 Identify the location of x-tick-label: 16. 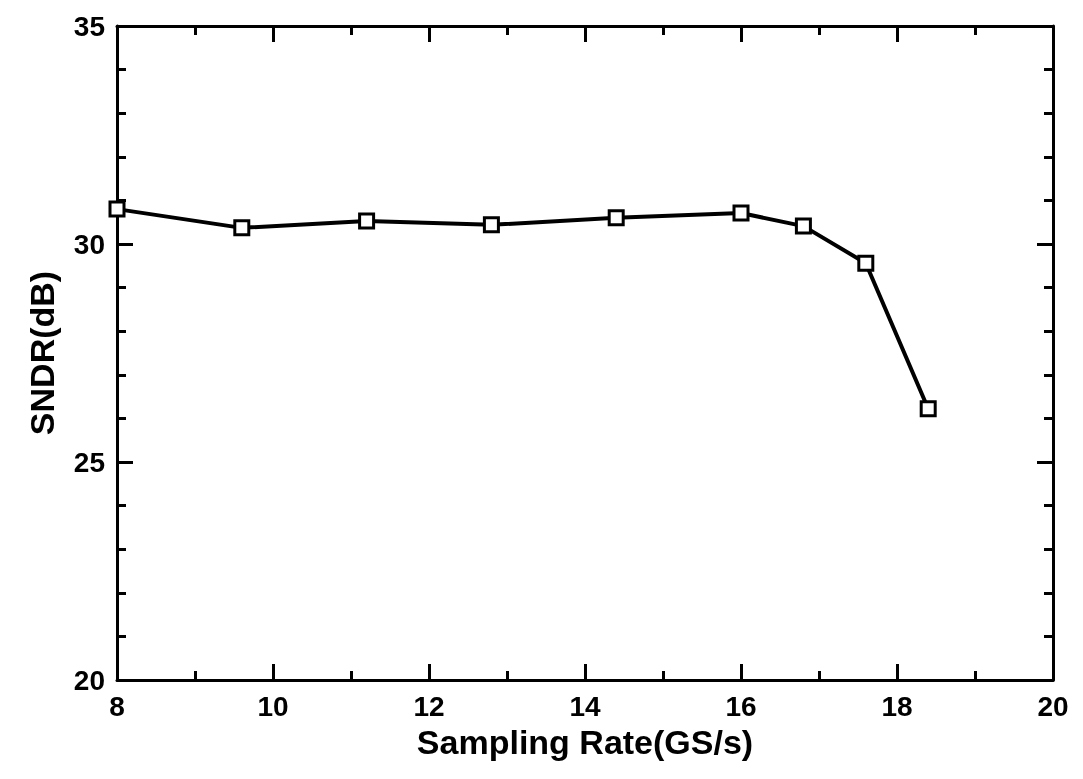
(741, 706).